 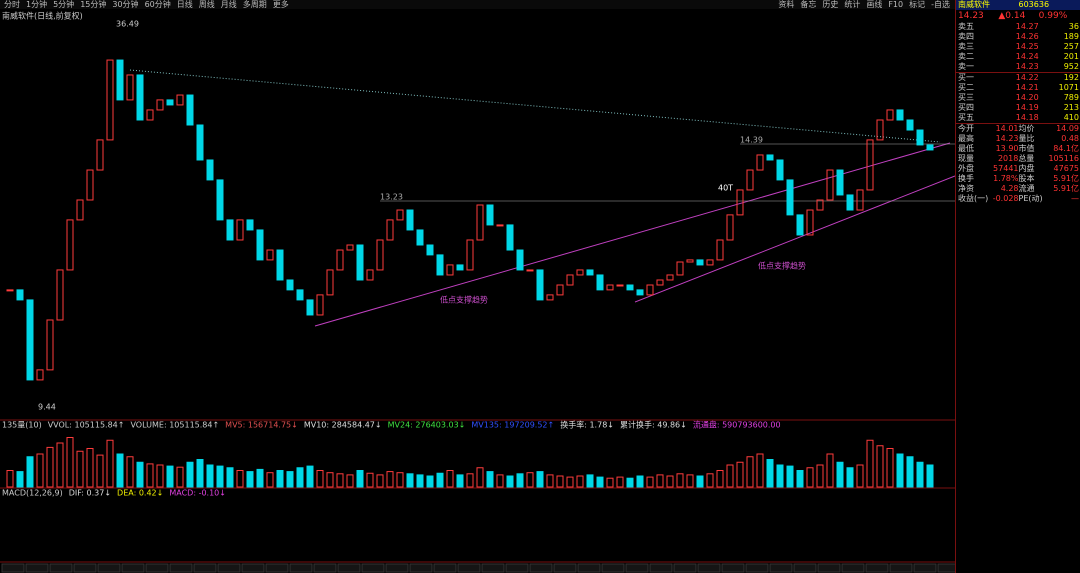 What do you see at coordinates (917, 4) in the screenshot?
I see `toolbar-button: 标记` at bounding box center [917, 4].